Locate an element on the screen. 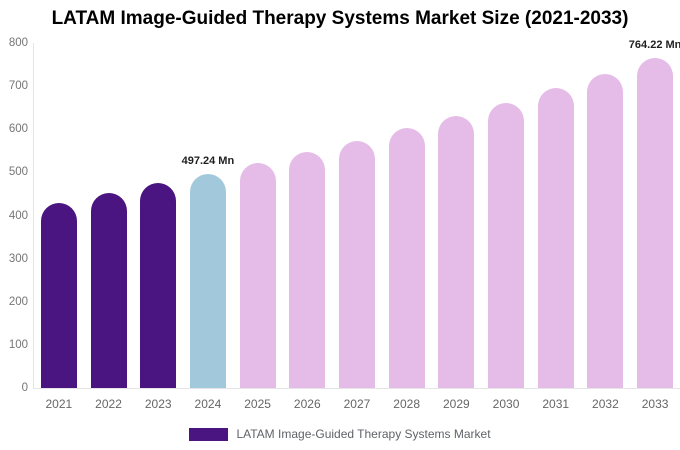 This screenshot has width=680, height=450. x-tick-label-2031: 2031 is located at coordinates (556, 404).